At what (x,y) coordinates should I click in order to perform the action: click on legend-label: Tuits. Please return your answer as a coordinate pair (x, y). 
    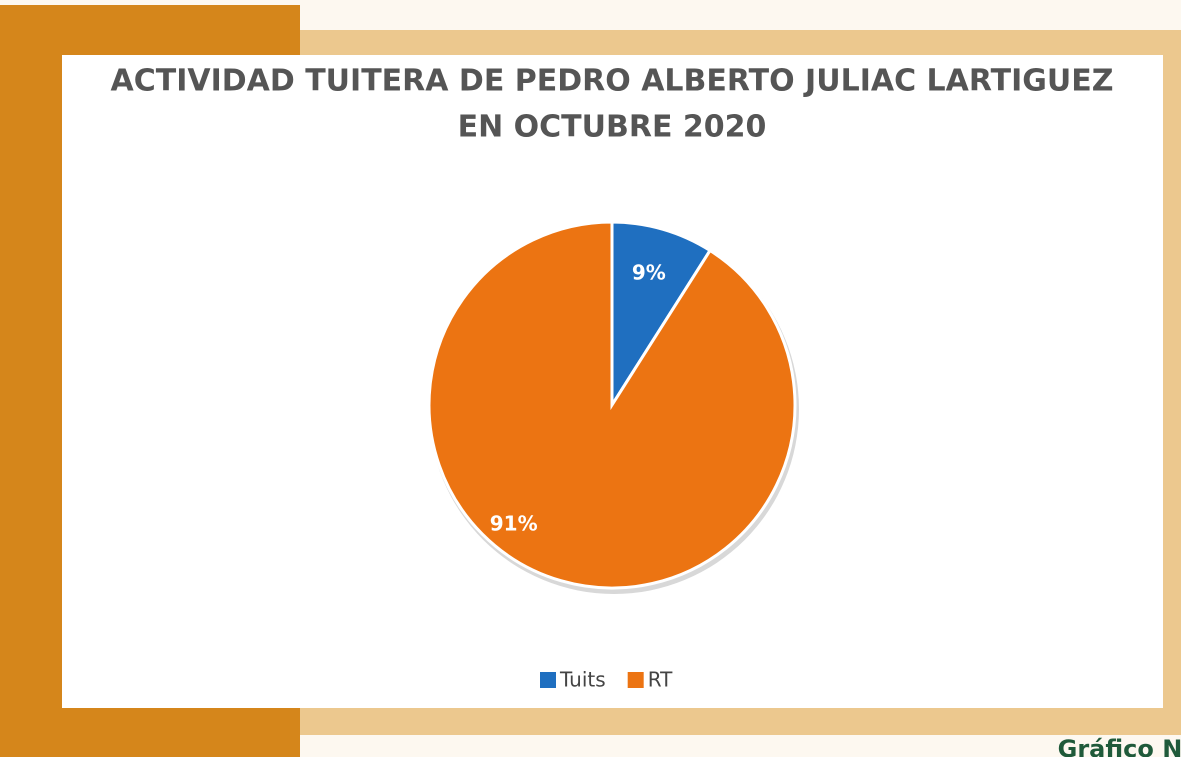
    Looking at the image, I should click on (582, 680).